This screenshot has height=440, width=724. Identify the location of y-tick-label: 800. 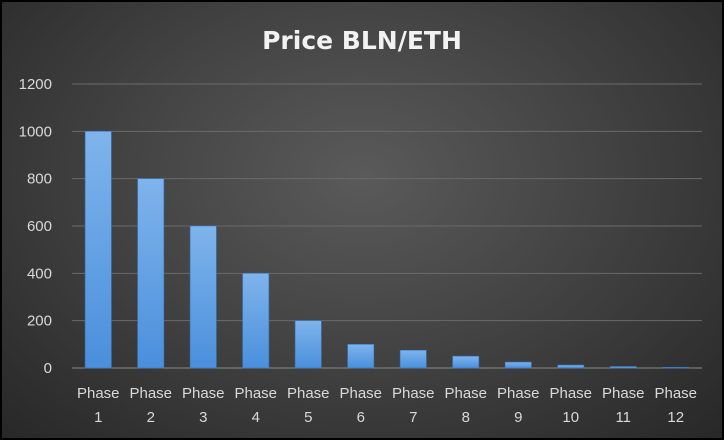
(39, 179).